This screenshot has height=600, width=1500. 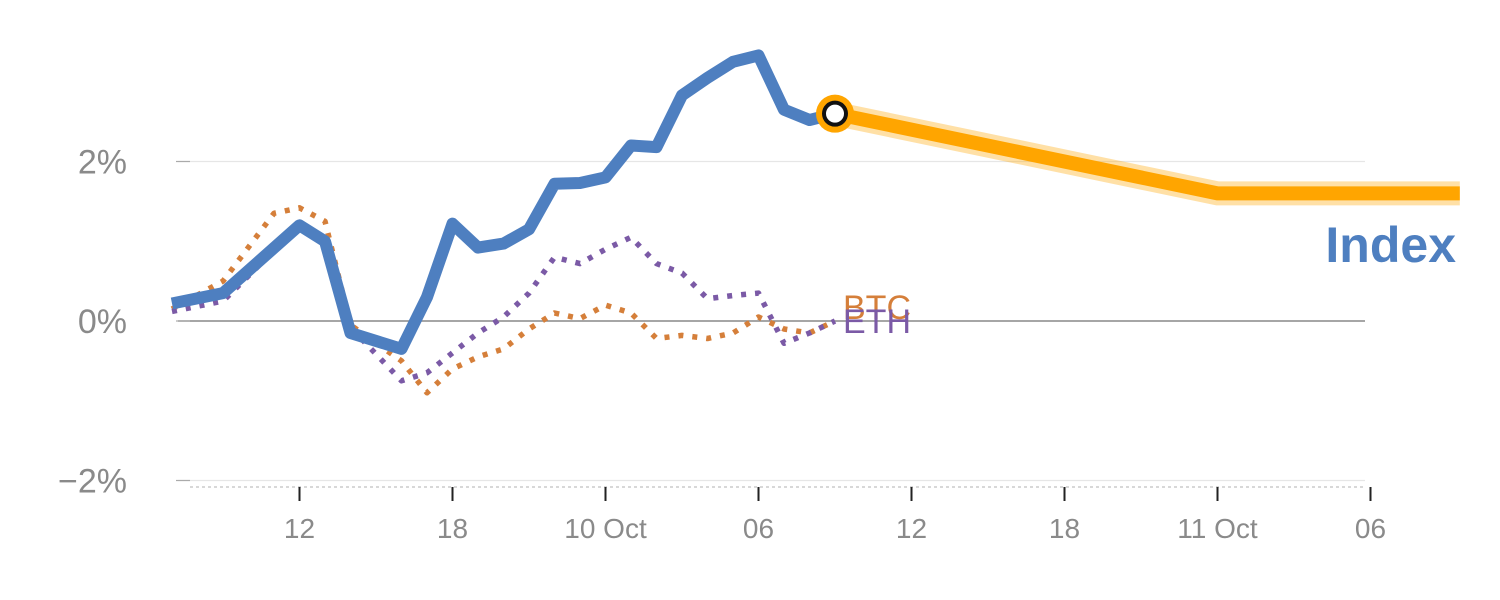 I want to click on y-tick-label: −2%, so click(x=92, y=482).